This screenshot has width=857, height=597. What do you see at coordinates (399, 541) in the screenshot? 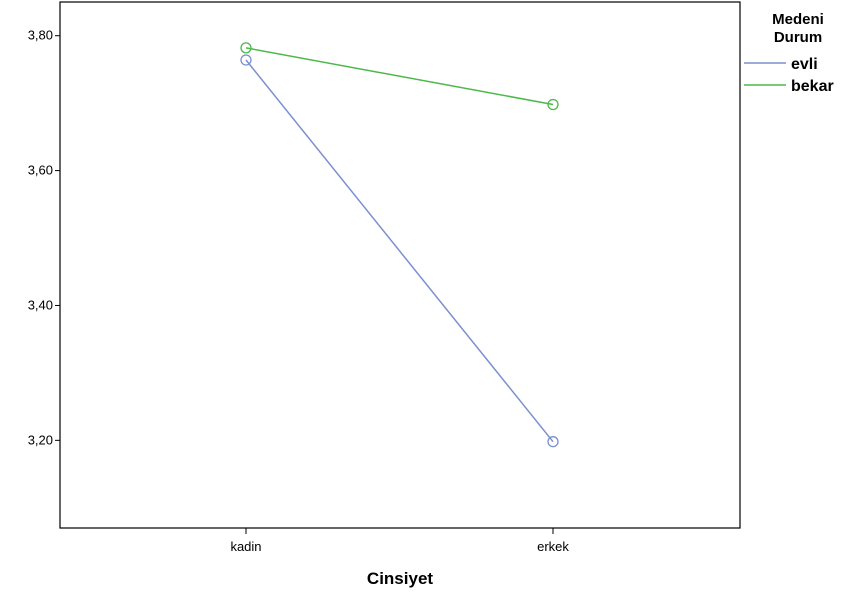
I see `x-axis: kadin erkek` at bounding box center [399, 541].